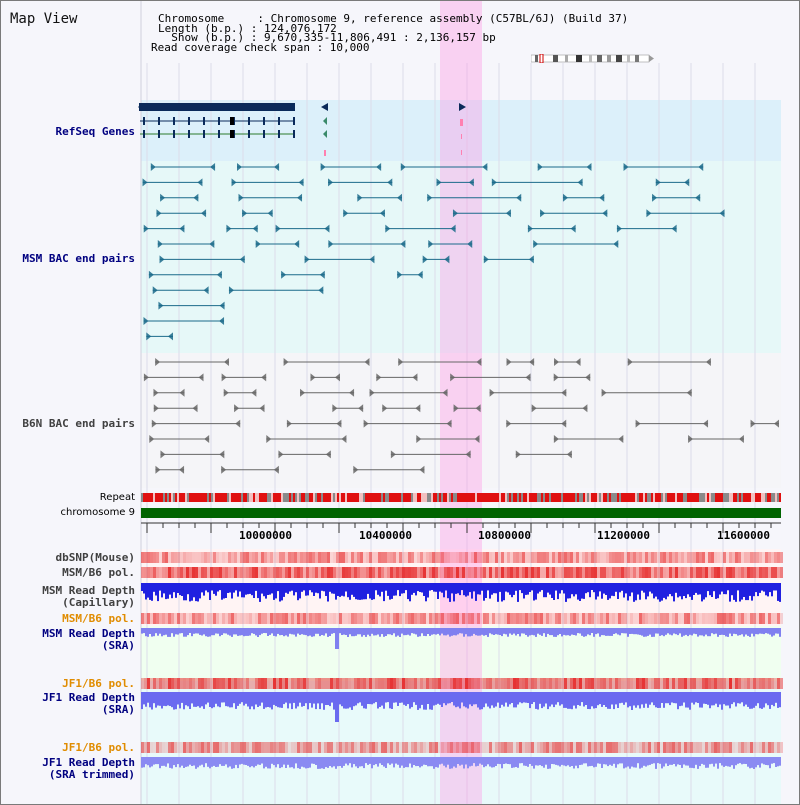 The height and width of the screenshot is (805, 800). Describe the element at coordinates (78, 258) in the screenshot. I see `track-label-msm-bac: MSM BAC end pairs` at that location.